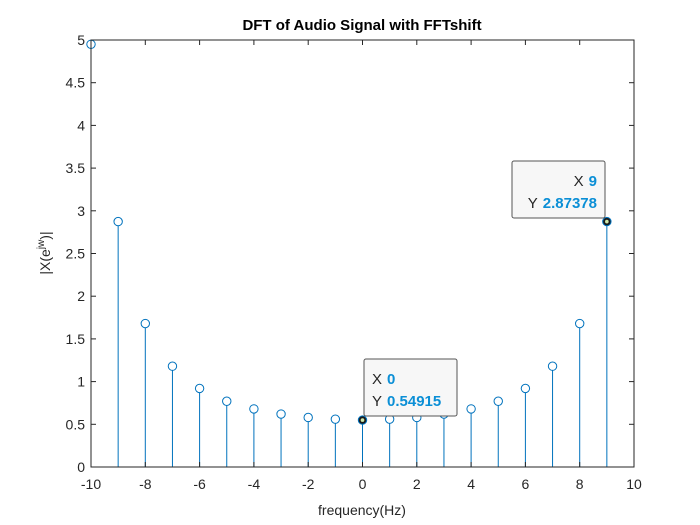  I want to click on x-tick-label: -2, so click(308, 484).